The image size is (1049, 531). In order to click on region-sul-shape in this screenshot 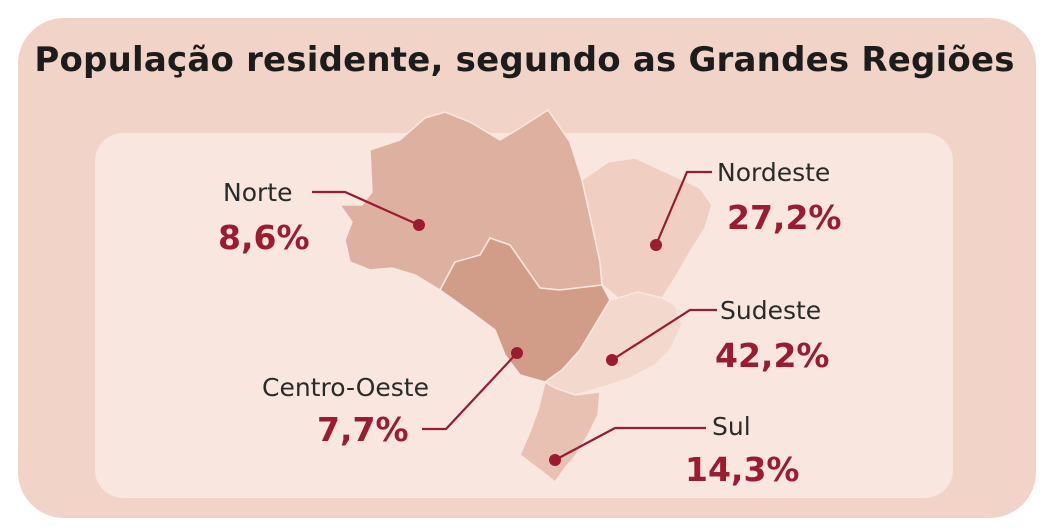, I will do `click(560, 432)`.